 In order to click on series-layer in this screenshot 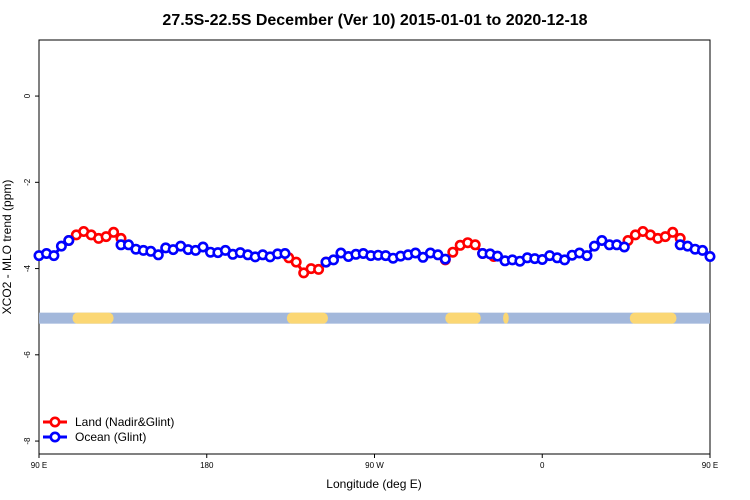, I will do `click(374, 252)`.